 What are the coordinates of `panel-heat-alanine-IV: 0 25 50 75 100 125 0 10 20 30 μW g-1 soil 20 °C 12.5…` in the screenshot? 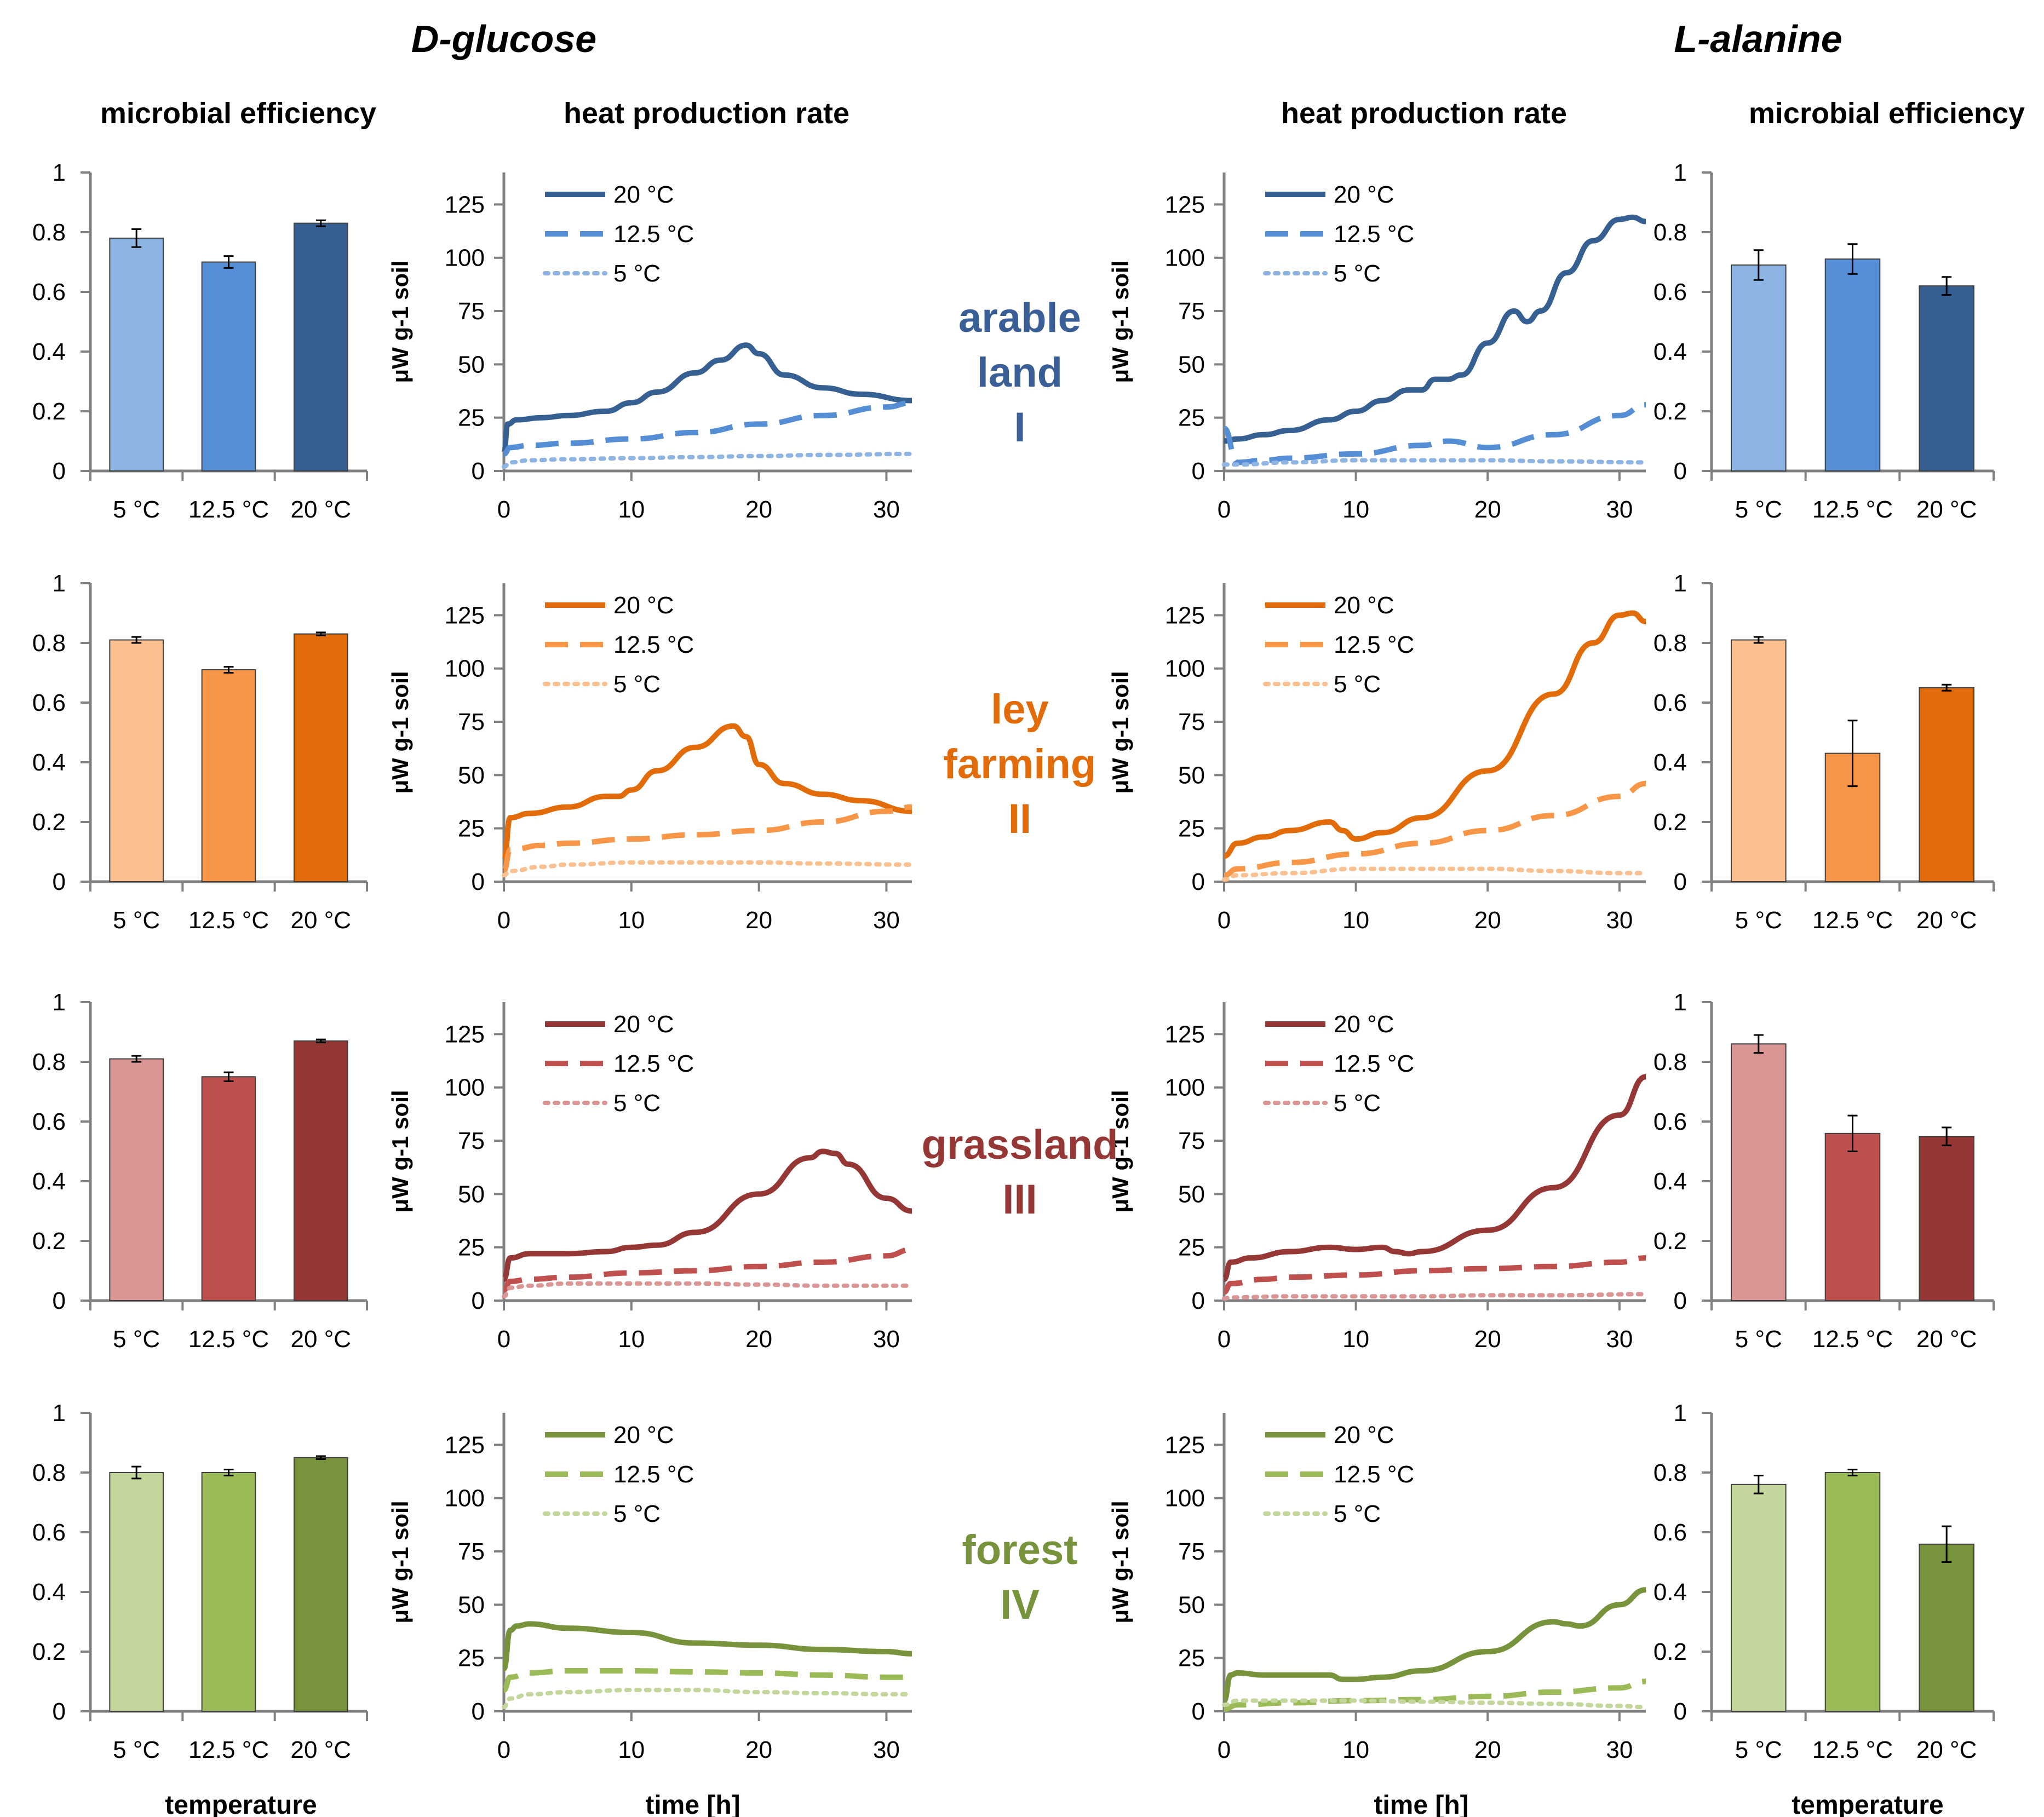 It's located at (1376, 1588).